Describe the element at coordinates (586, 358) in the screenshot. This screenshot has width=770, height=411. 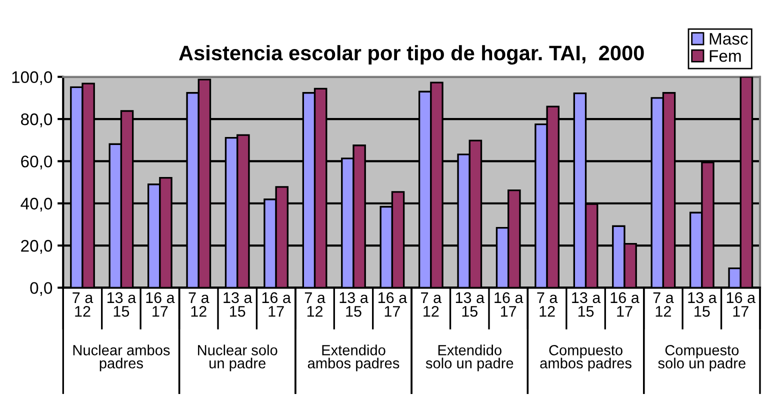
I see `text: Compuesto ambos padres` at that location.